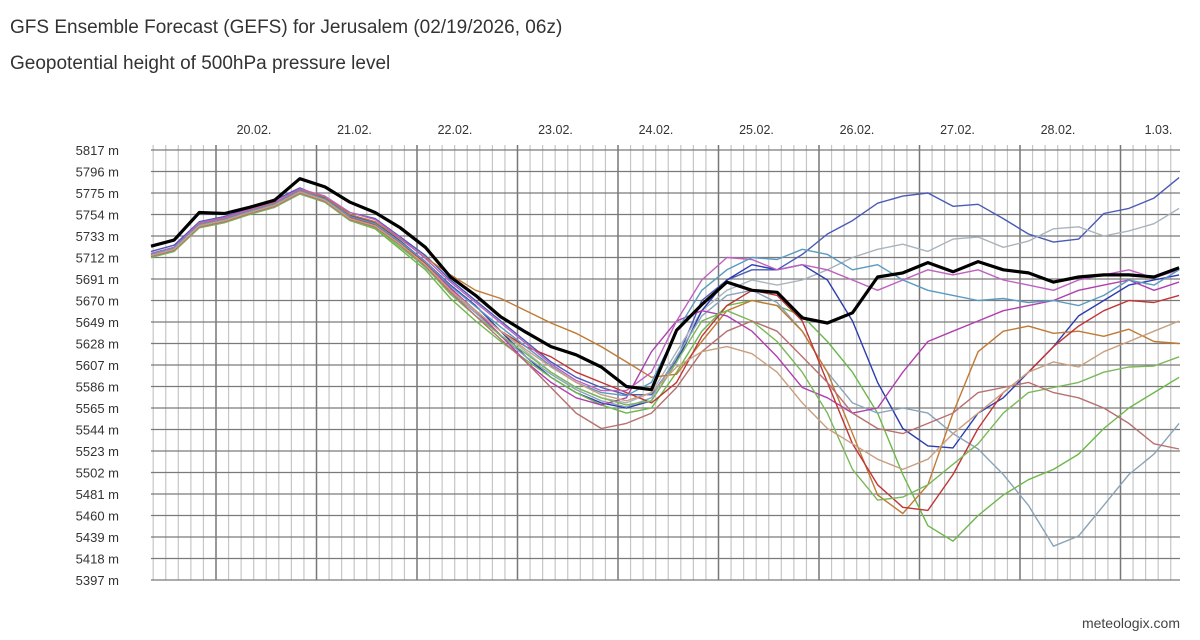 The height and width of the screenshot is (640, 1200). I want to click on y-tick-label: 5712 m, so click(97, 258).